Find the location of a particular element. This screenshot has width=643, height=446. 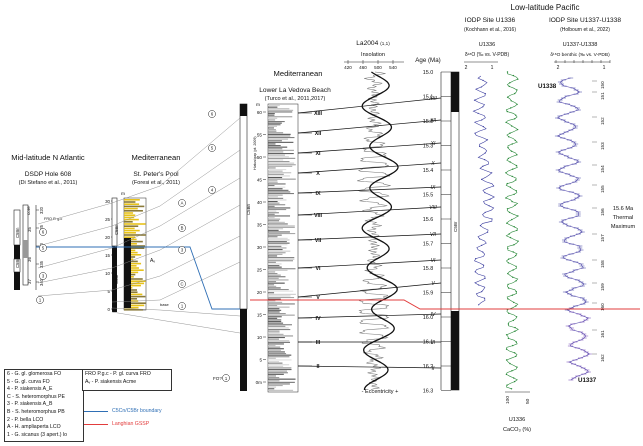

u1337-cycle-number: 152 is located at coordinates (602, 121).